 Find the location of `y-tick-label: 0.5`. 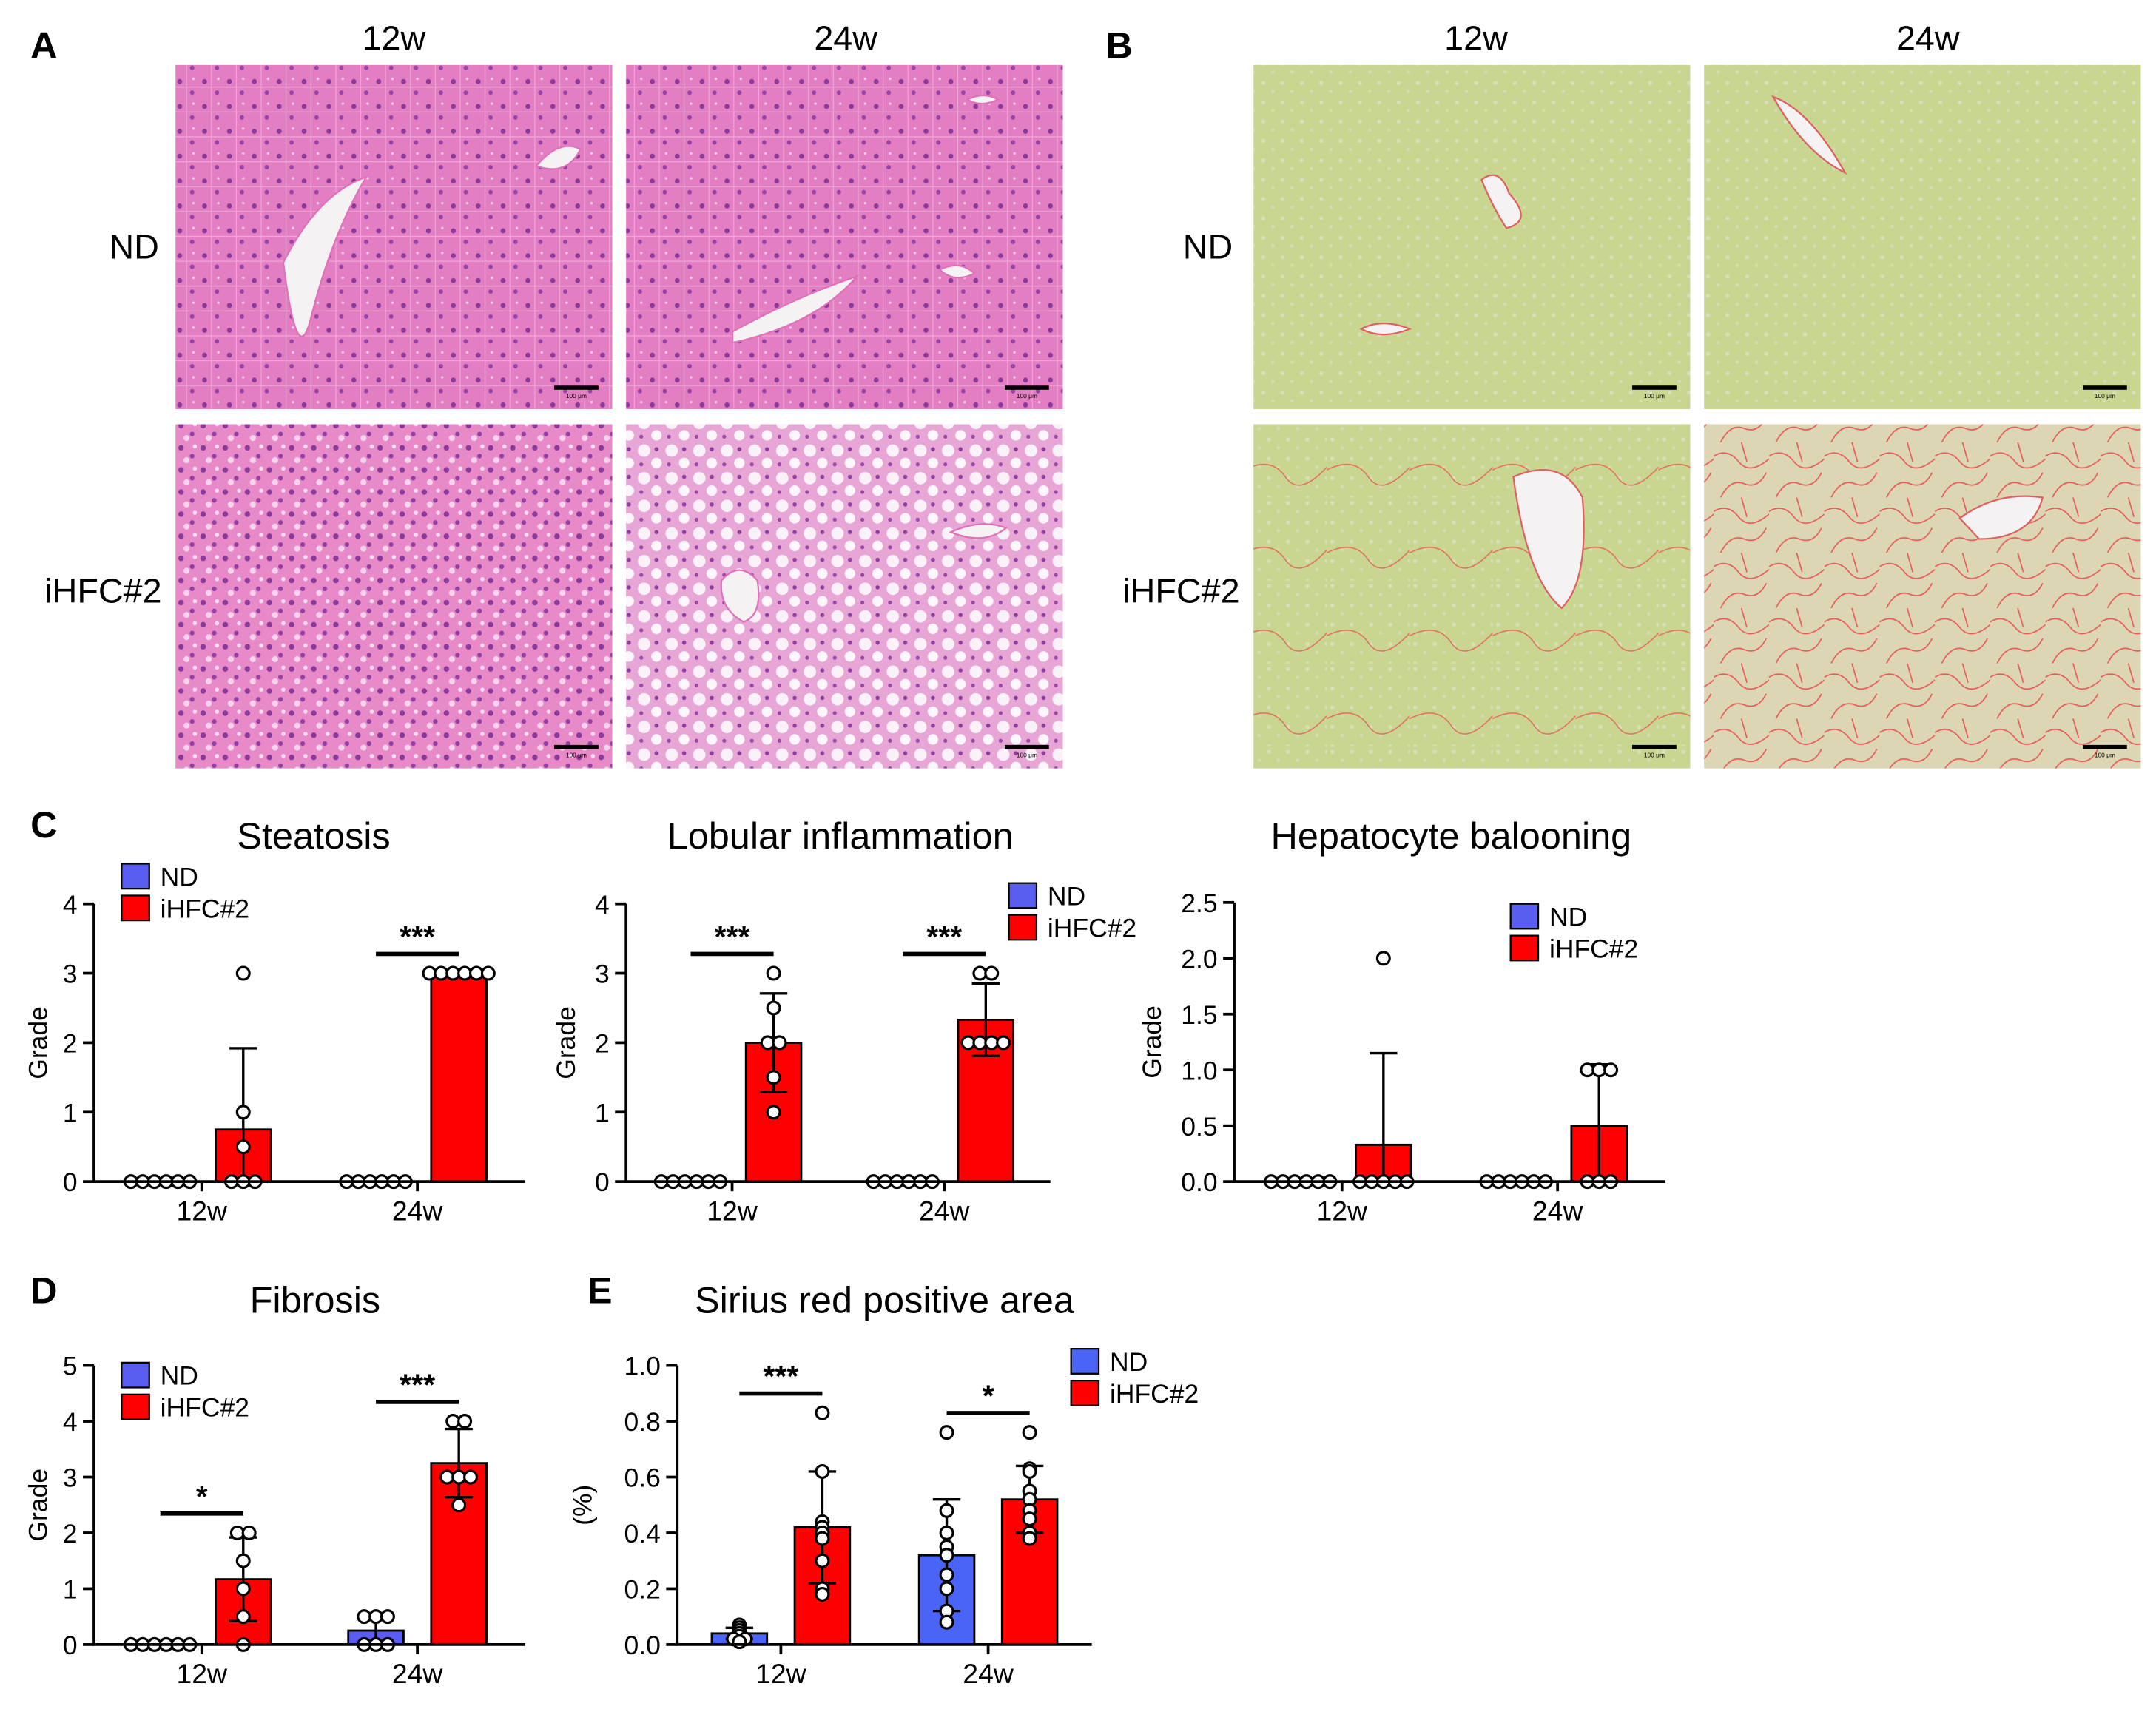

y-tick-label: 0.5 is located at coordinates (1199, 1127).